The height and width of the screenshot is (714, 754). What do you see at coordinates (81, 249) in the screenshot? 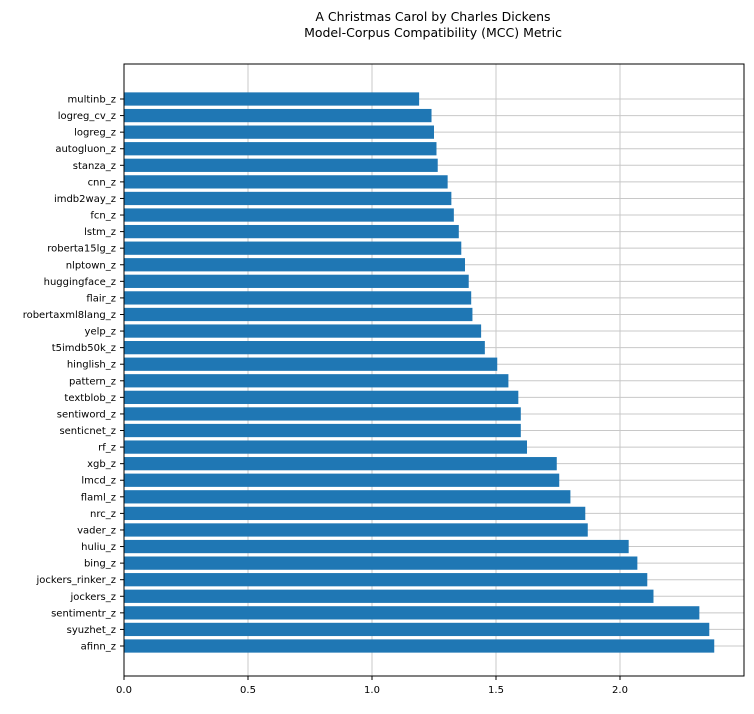
I see `y-tick-label: roberta15lg_z` at bounding box center [81, 249].